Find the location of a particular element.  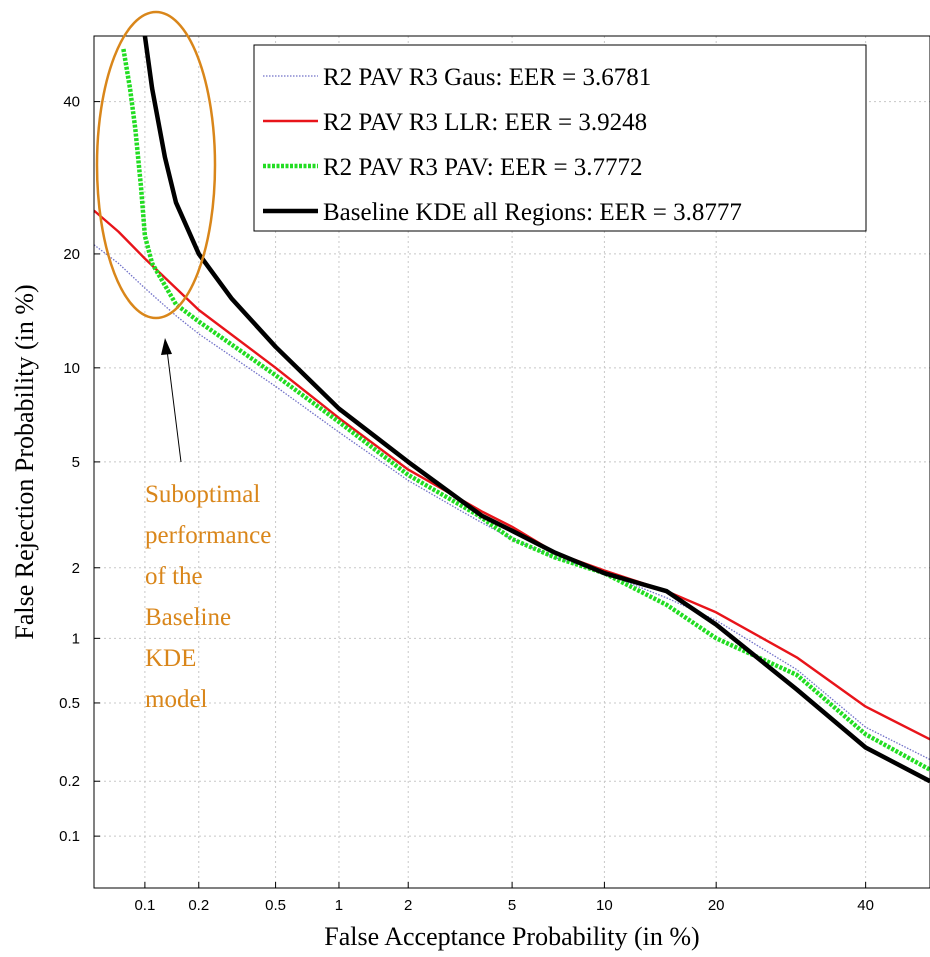

x-axis-label: False Acceptance Probability (in %) is located at coordinates (511, 936).